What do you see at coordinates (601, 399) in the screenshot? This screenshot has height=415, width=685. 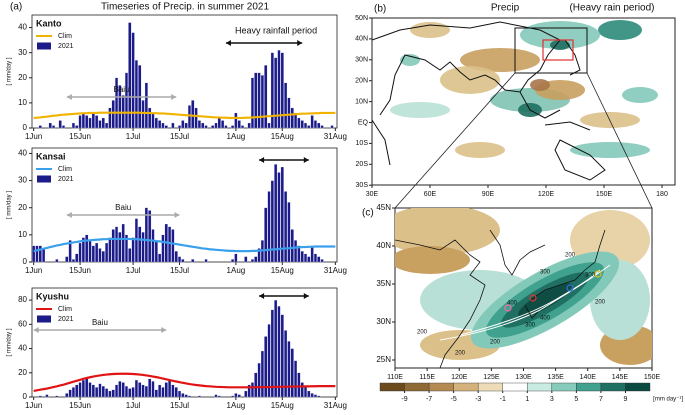 I see `colorbar-label: 7` at bounding box center [601, 399].